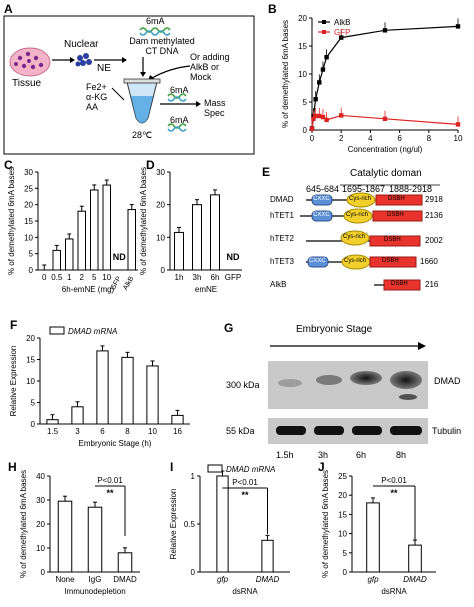 This screenshot has height=607, width=474. What do you see at coordinates (77, 431) in the screenshot?
I see `x-tick-label-F: 3` at bounding box center [77, 431].